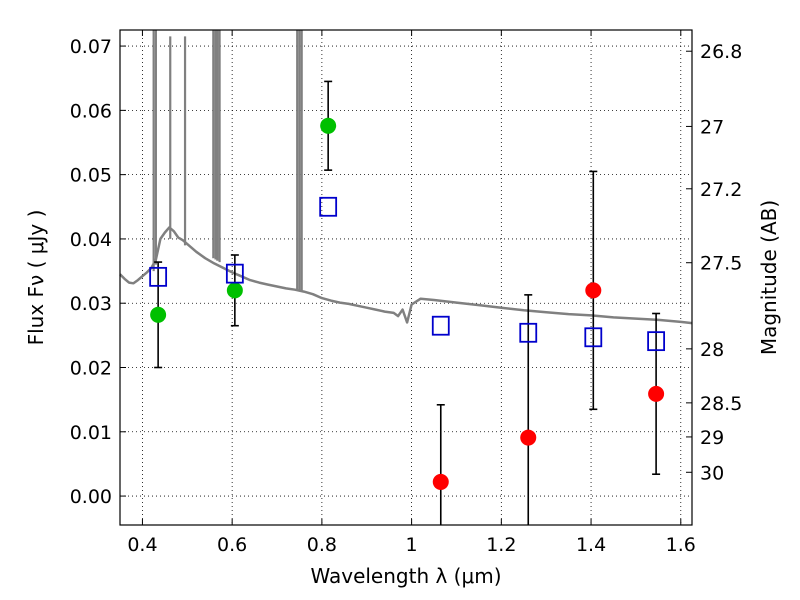  I want to click on y-axis-label: Flux Fν ( μJy ), so click(36, 278).